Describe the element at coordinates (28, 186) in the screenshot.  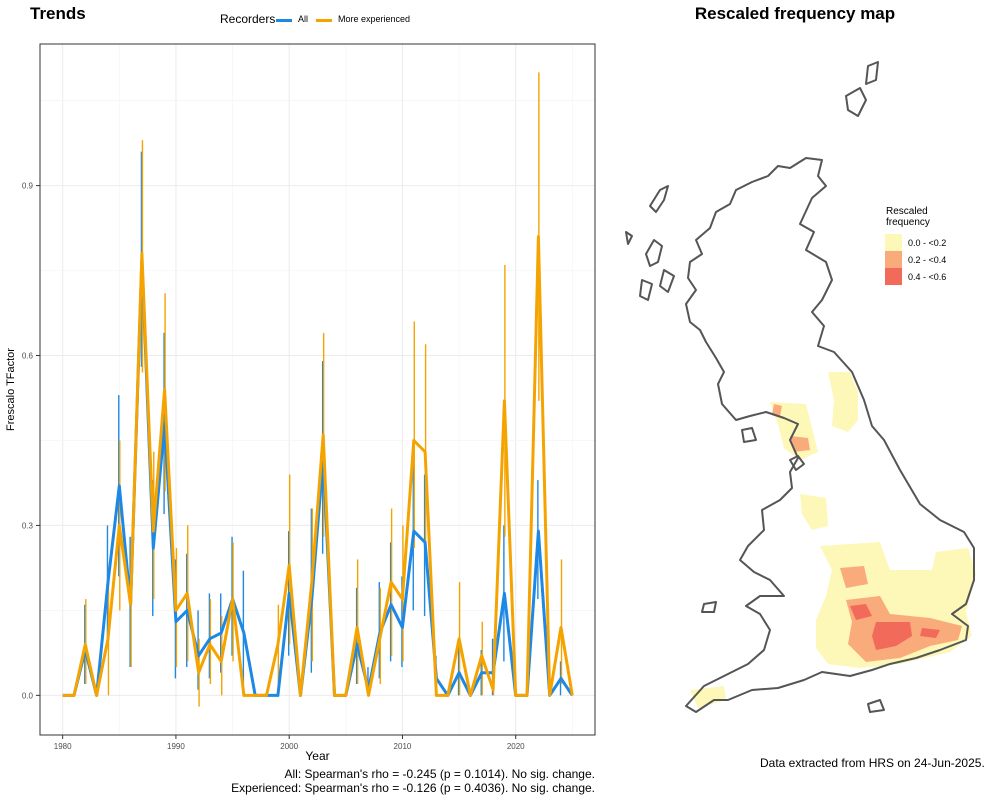
I see `y-tick-label: 0.9` at that location.